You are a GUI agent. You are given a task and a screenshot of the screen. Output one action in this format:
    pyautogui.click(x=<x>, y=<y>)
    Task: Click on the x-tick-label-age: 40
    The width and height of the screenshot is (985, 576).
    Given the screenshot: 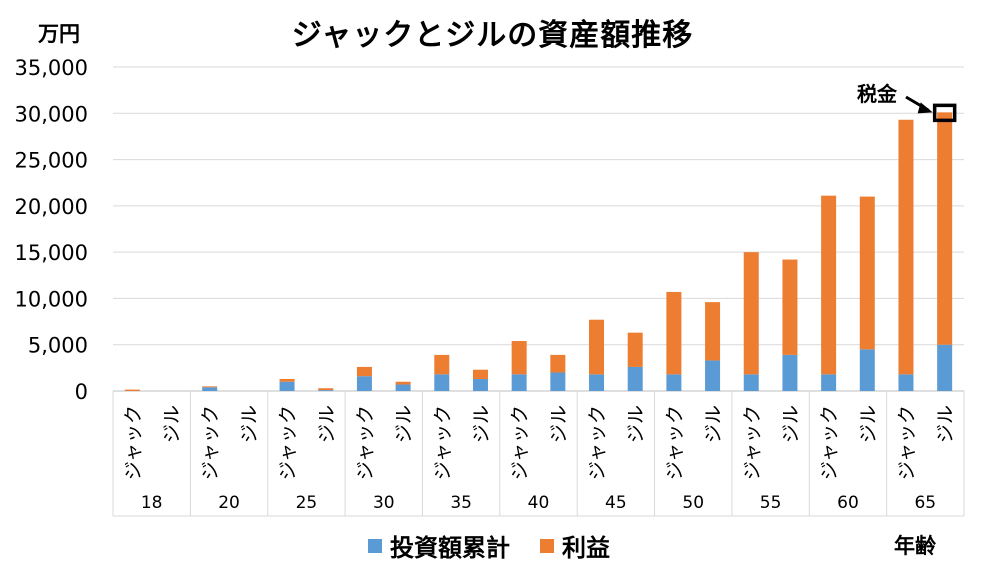 What is the action you would take?
    pyautogui.click(x=539, y=503)
    